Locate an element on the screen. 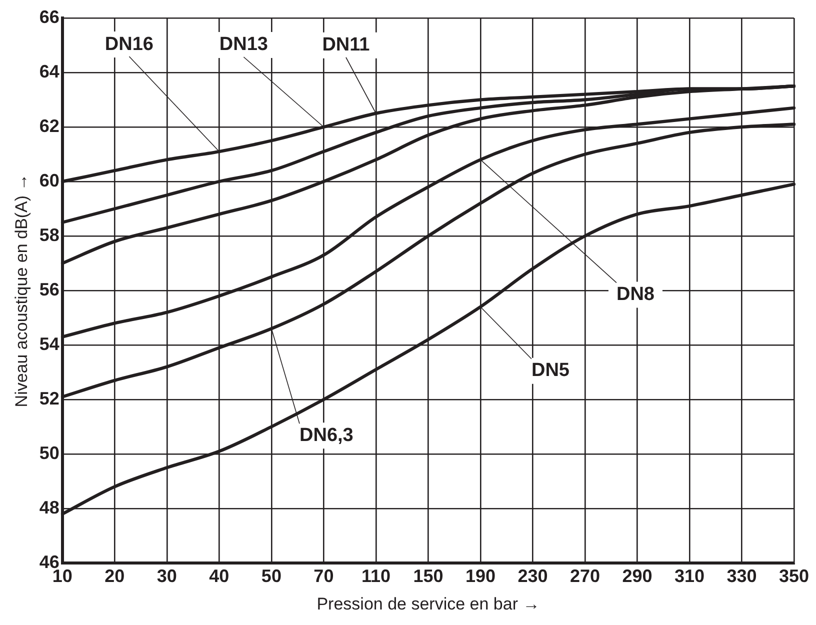 This screenshot has height=625, width=816. x-tick-label: 20 is located at coordinates (114, 576).